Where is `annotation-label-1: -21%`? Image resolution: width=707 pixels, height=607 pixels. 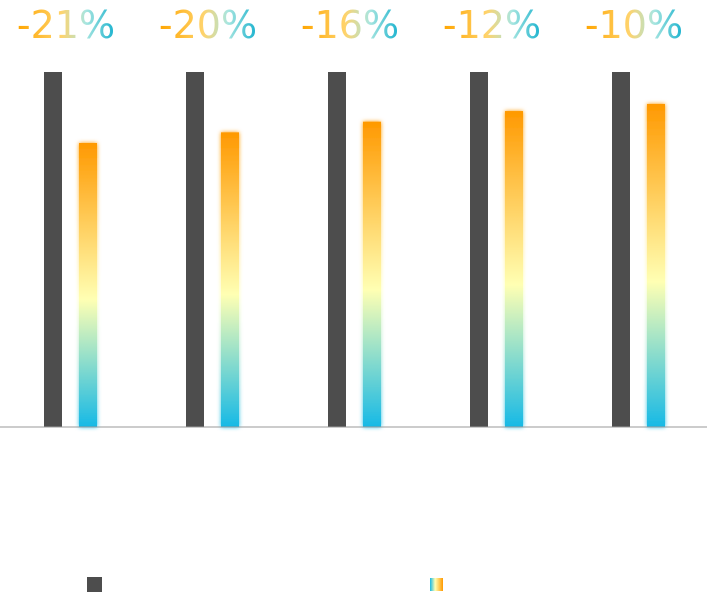 annotation-label-1: -21% is located at coordinates (66, 25).